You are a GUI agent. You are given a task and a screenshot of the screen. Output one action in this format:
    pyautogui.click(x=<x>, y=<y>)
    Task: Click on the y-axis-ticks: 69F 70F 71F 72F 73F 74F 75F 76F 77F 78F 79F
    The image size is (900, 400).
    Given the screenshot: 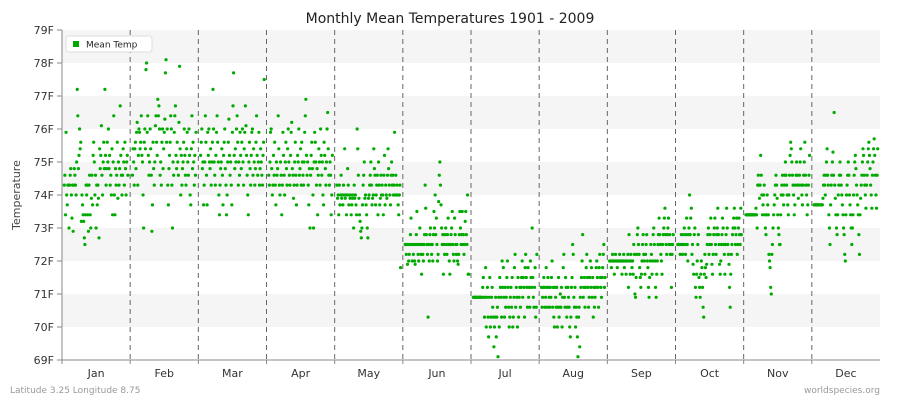 What is the action you would take?
    pyautogui.click(x=48, y=195)
    